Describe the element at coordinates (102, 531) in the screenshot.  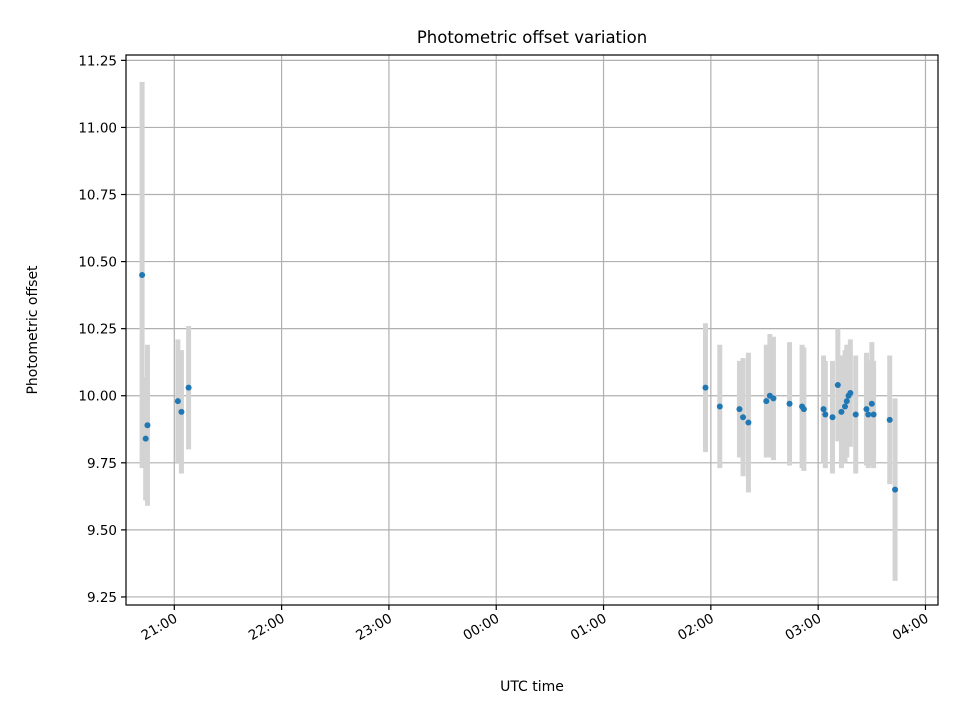
I see `y-tick-label: 9.50` at that location.